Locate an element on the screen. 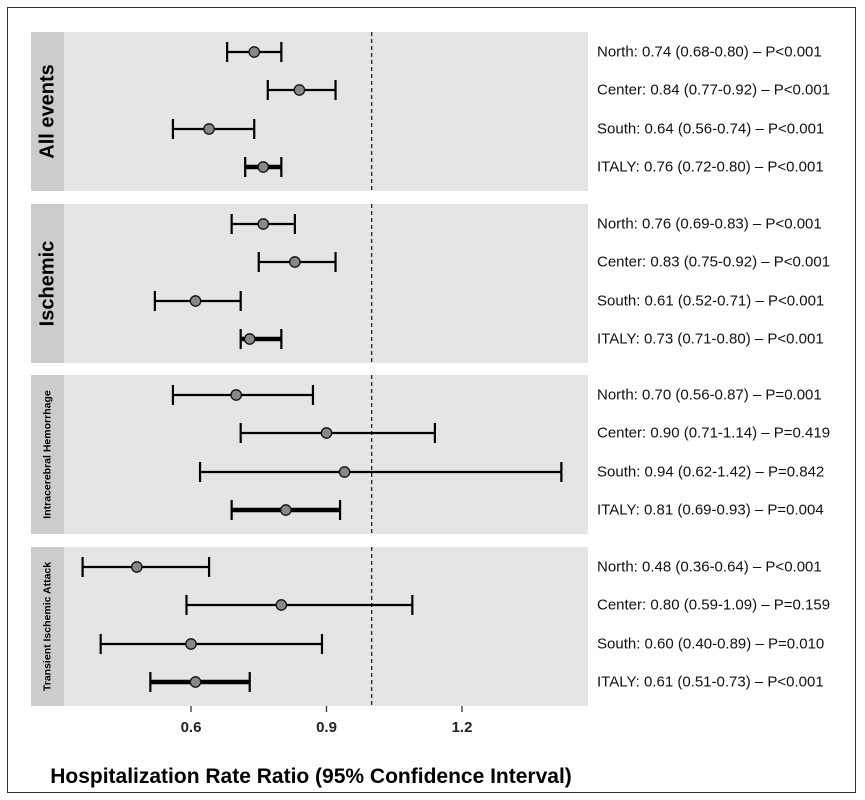 The height and width of the screenshot is (800, 865). row-label-south: South: 0.60 (0.40-0.89) – P=0.010 is located at coordinates (710, 644).